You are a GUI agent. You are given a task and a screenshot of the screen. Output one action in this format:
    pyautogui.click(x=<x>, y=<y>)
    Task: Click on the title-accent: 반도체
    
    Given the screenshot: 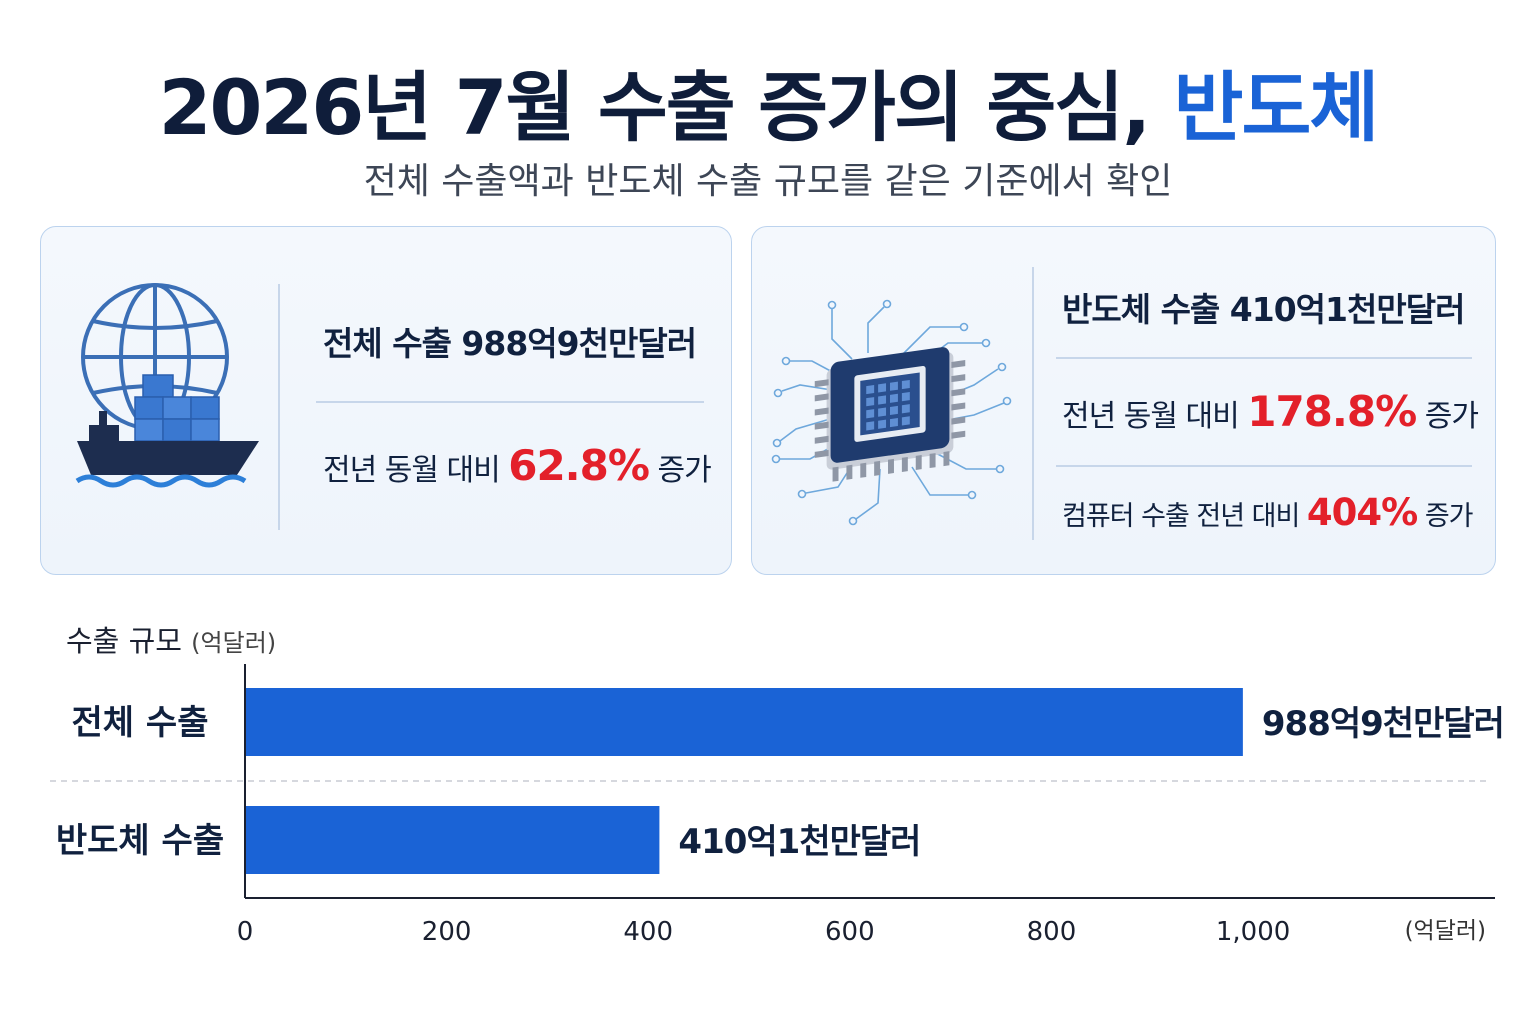 What is the action you would take?
    pyautogui.click(x=1276, y=107)
    